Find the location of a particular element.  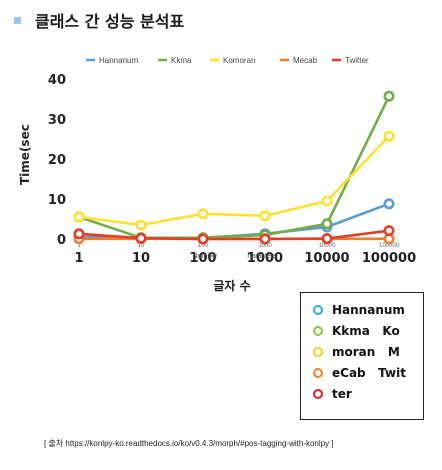

y-tick-label: 10 is located at coordinates (57, 200).